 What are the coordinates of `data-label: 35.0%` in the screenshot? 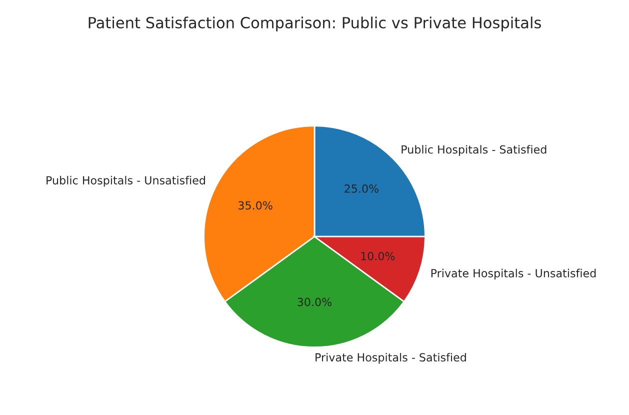 It's located at (255, 205).